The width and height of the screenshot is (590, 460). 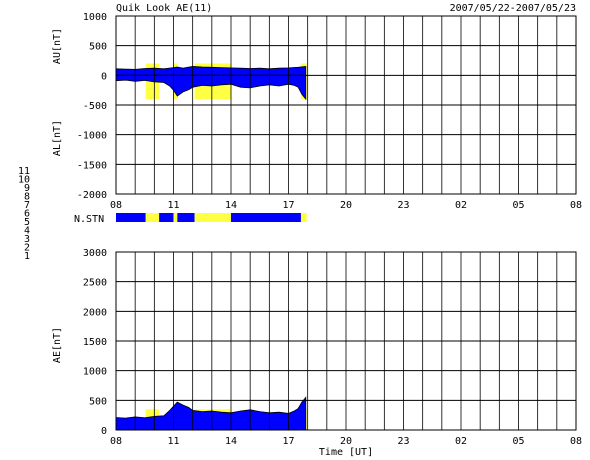 What do you see at coordinates (27, 222) in the screenshot?
I see `legend-station-5: 5` at bounding box center [27, 222].